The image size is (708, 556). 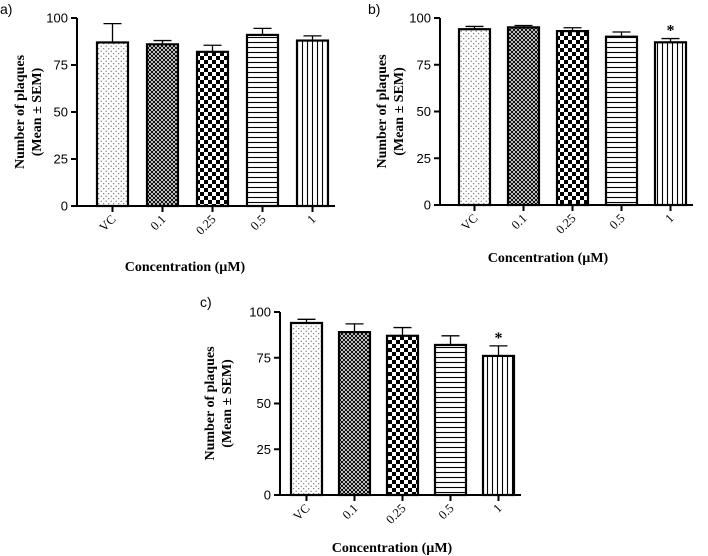 I want to click on panel-label: a), so click(x=6, y=9).